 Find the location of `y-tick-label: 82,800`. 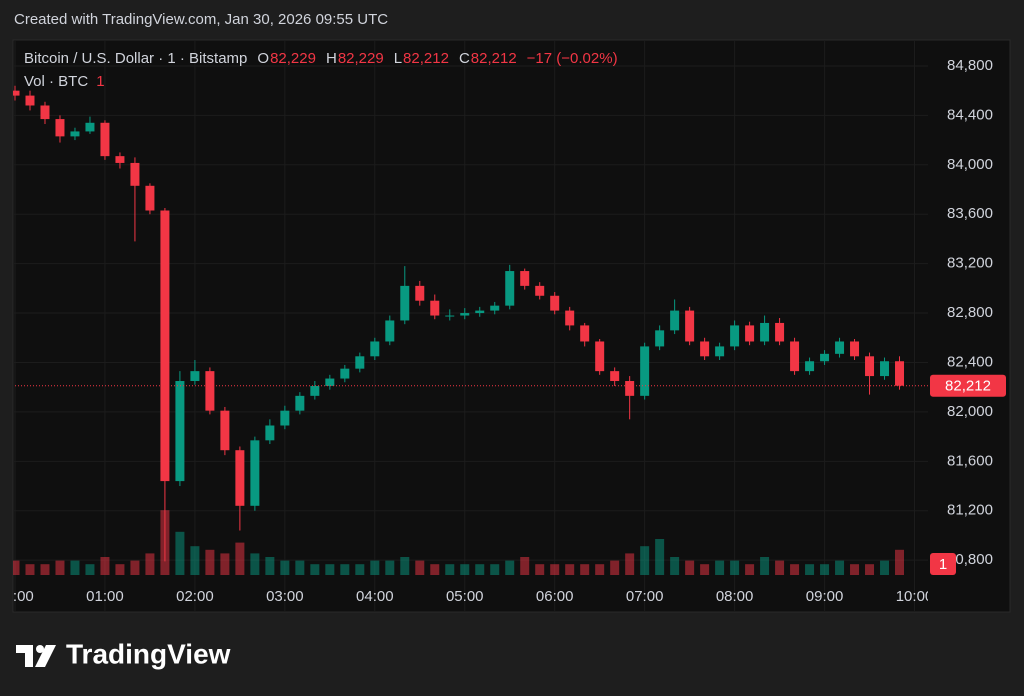

y-tick-label: 82,800 is located at coordinates (970, 312).